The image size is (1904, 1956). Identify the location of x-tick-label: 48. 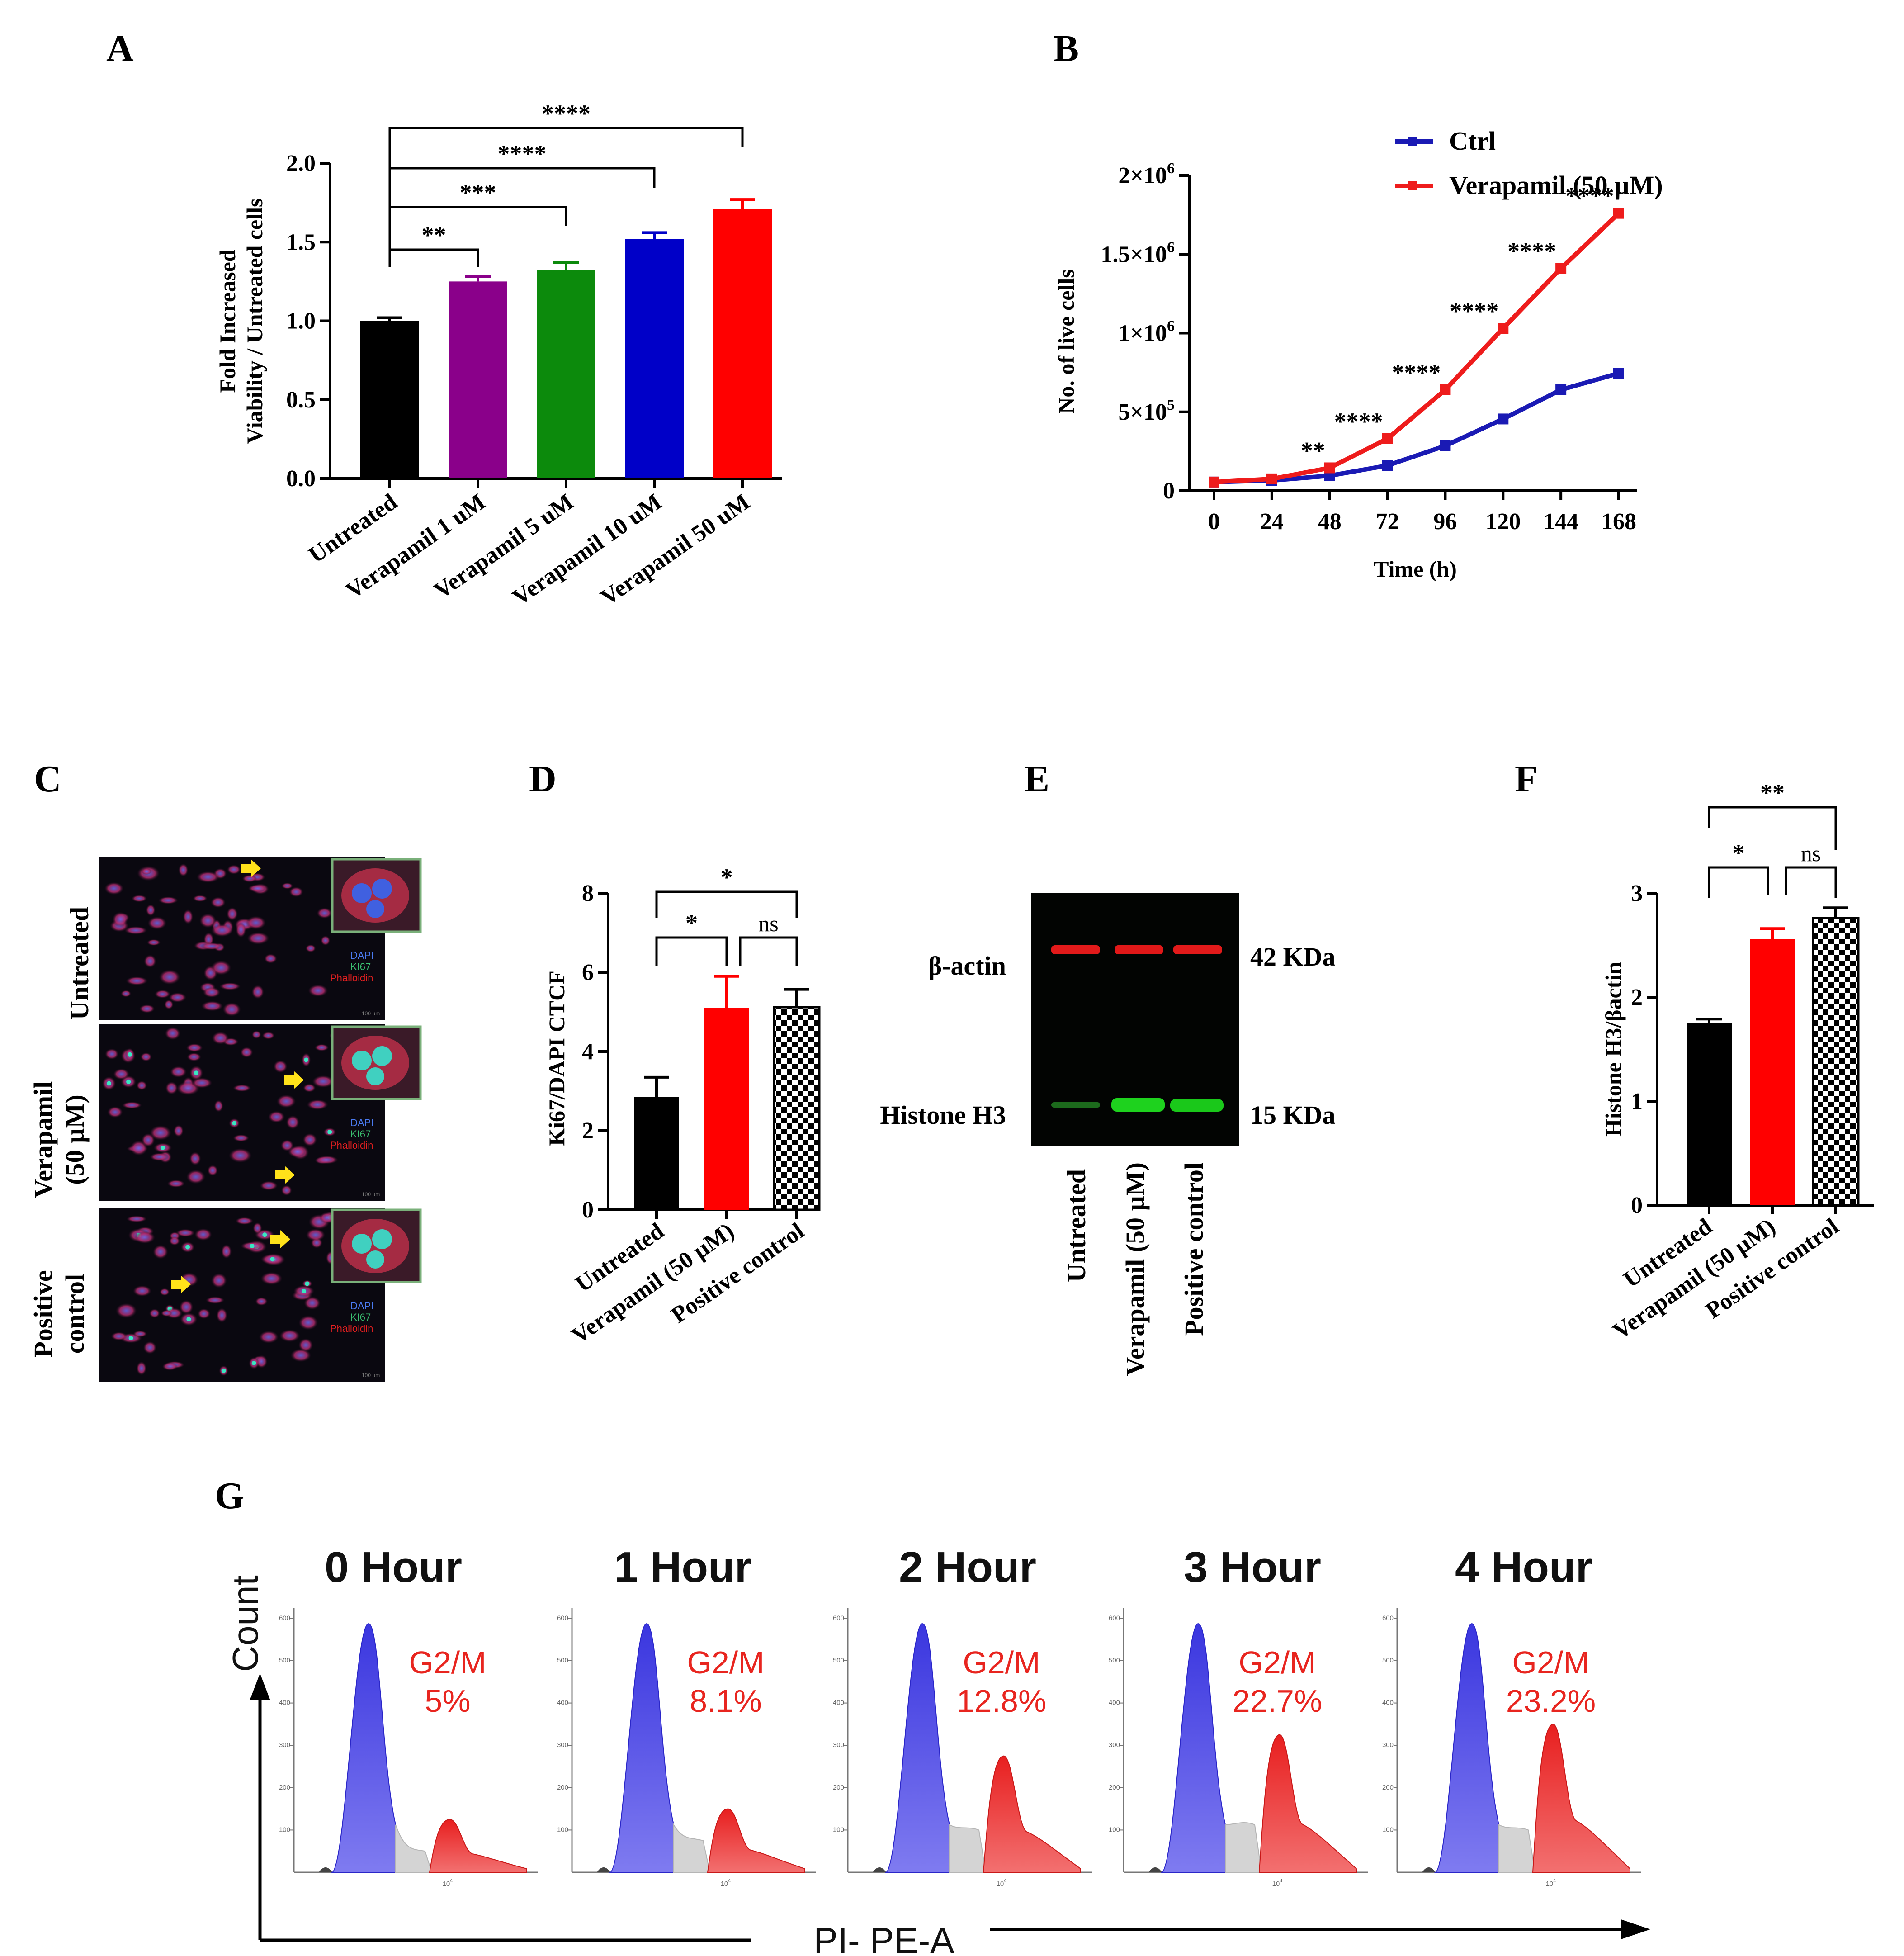
(1330, 522).